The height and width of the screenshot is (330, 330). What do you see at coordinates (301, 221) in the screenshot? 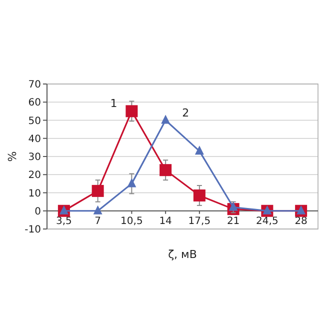
I see `x-tick-label: 28` at bounding box center [301, 221].